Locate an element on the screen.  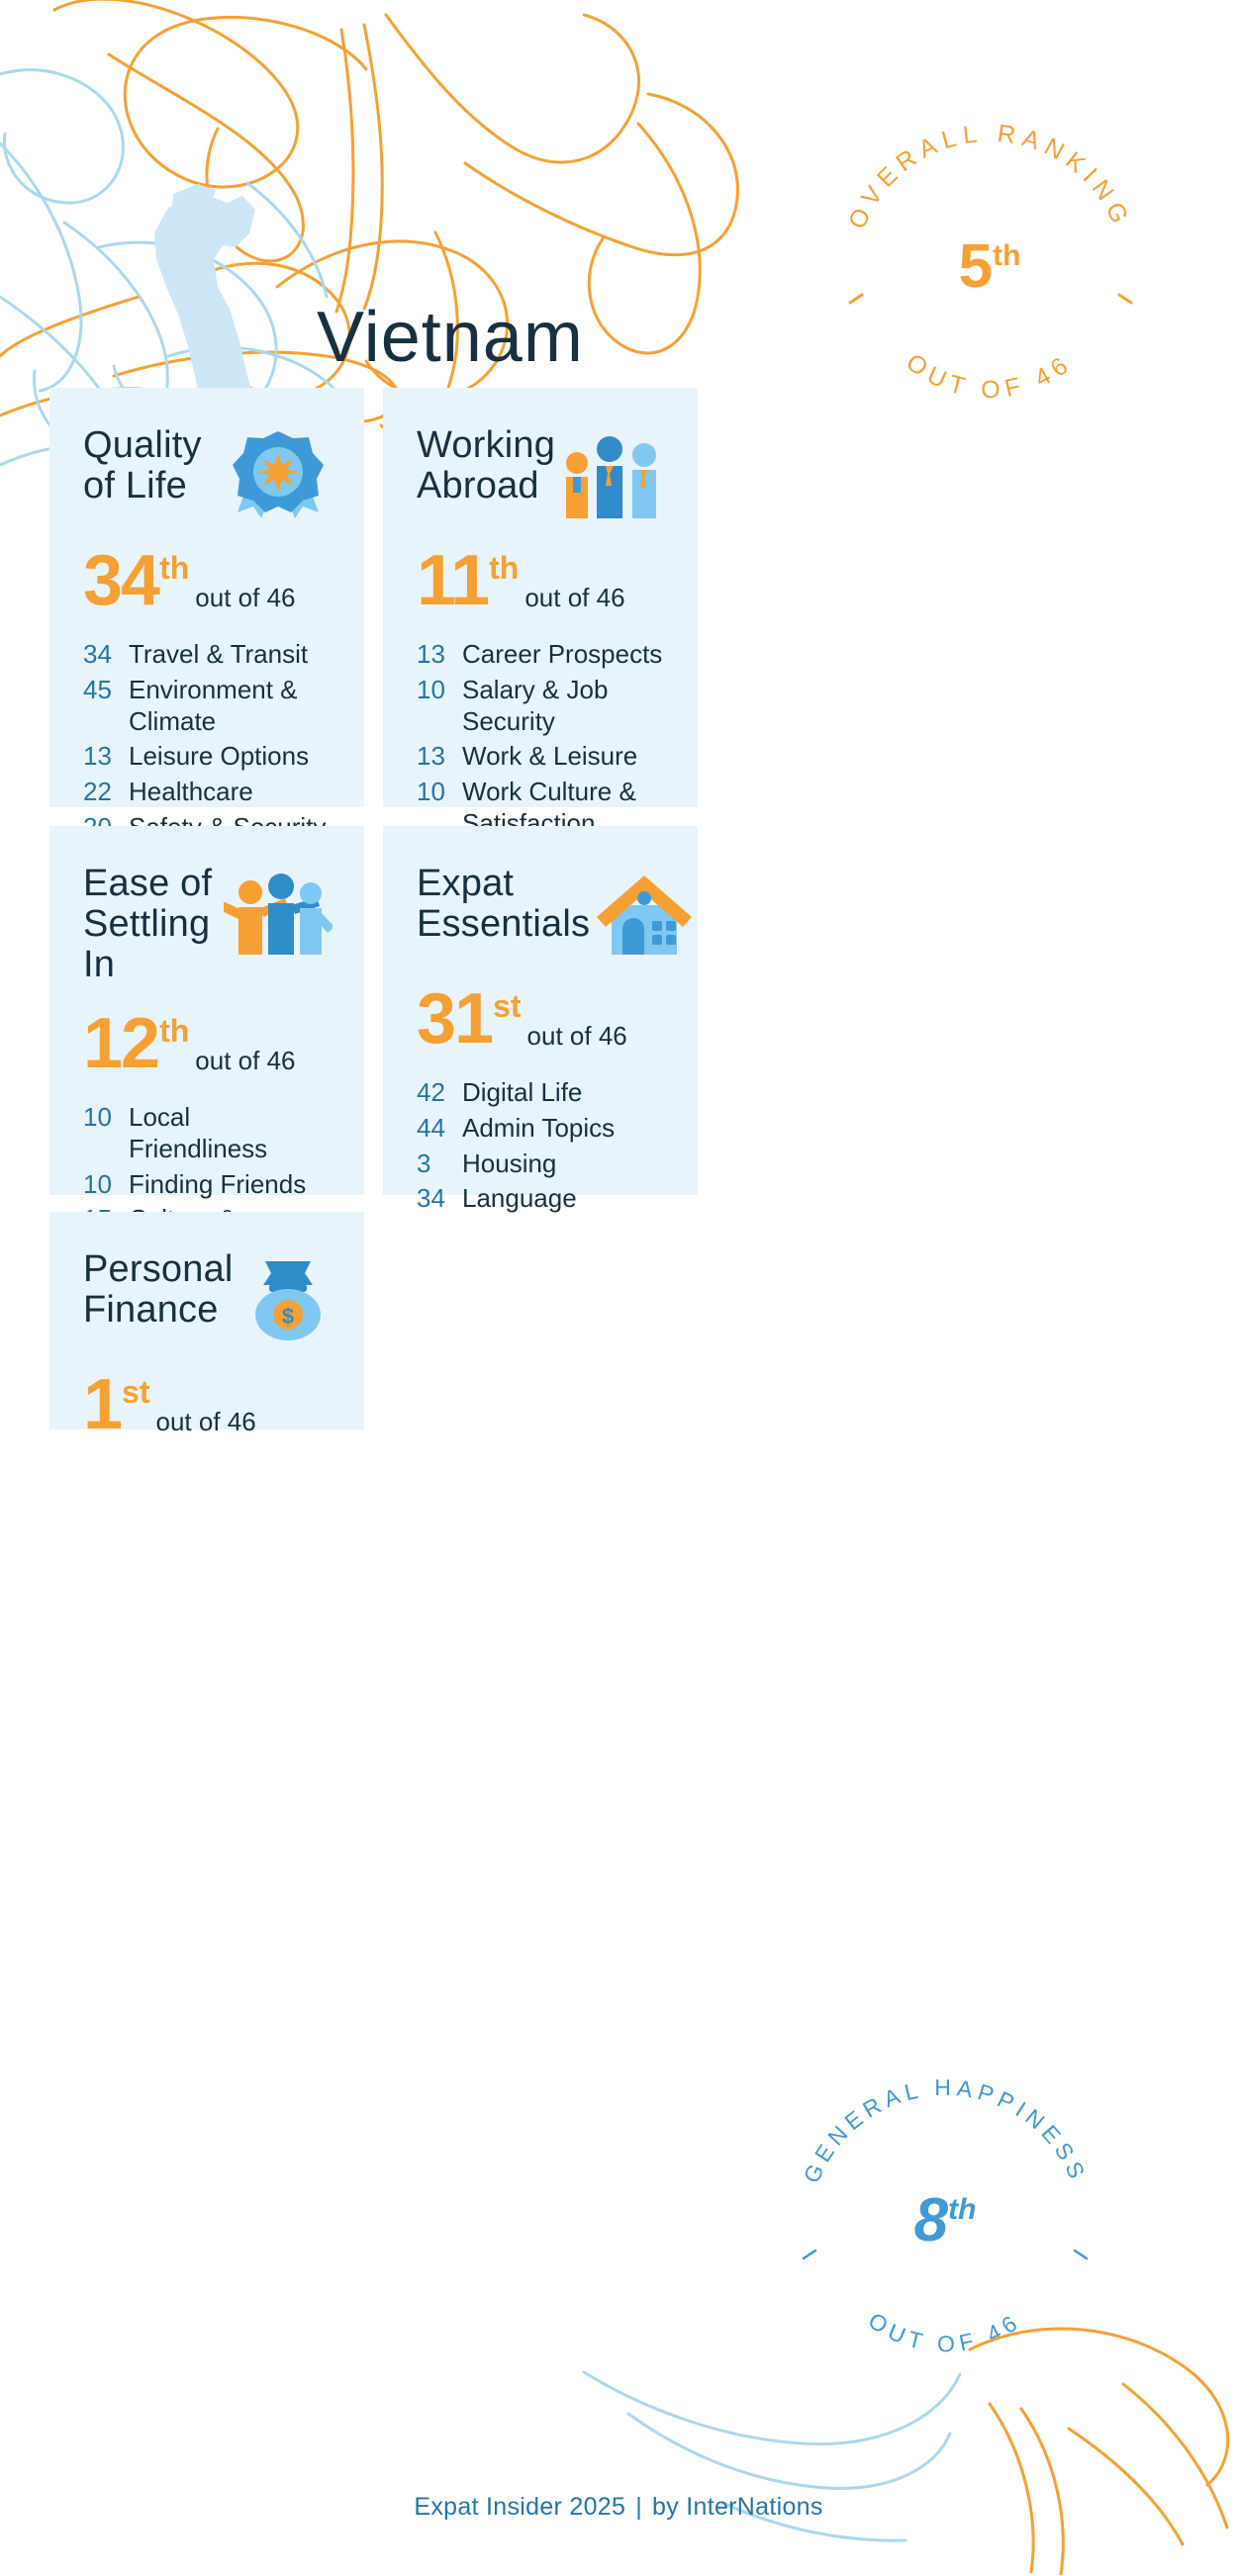
subcategory-label: Finding Friends is located at coordinates (218, 1184).